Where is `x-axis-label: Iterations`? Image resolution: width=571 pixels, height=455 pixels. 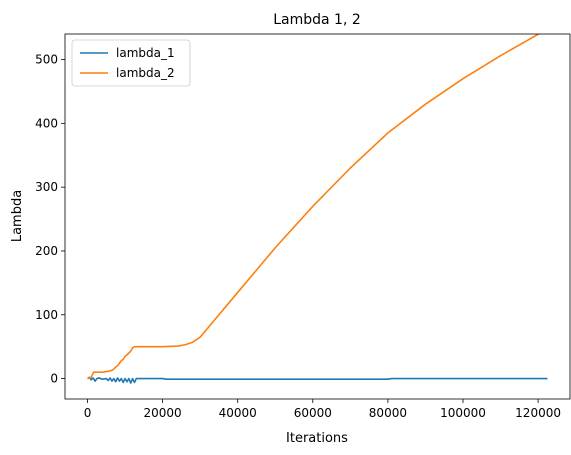 x-axis-label: Iterations is located at coordinates (317, 438).